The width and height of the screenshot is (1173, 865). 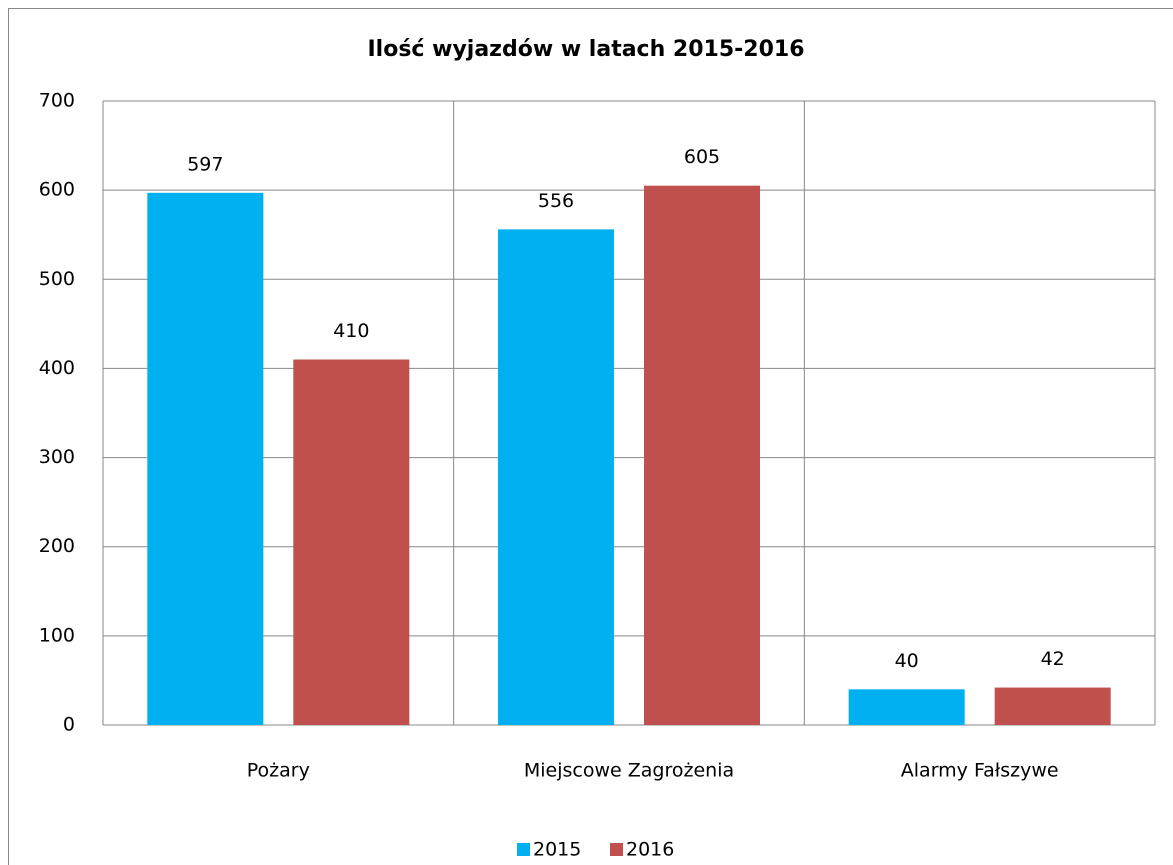 What do you see at coordinates (1053, 659) in the screenshot?
I see `data-label: 42` at bounding box center [1053, 659].